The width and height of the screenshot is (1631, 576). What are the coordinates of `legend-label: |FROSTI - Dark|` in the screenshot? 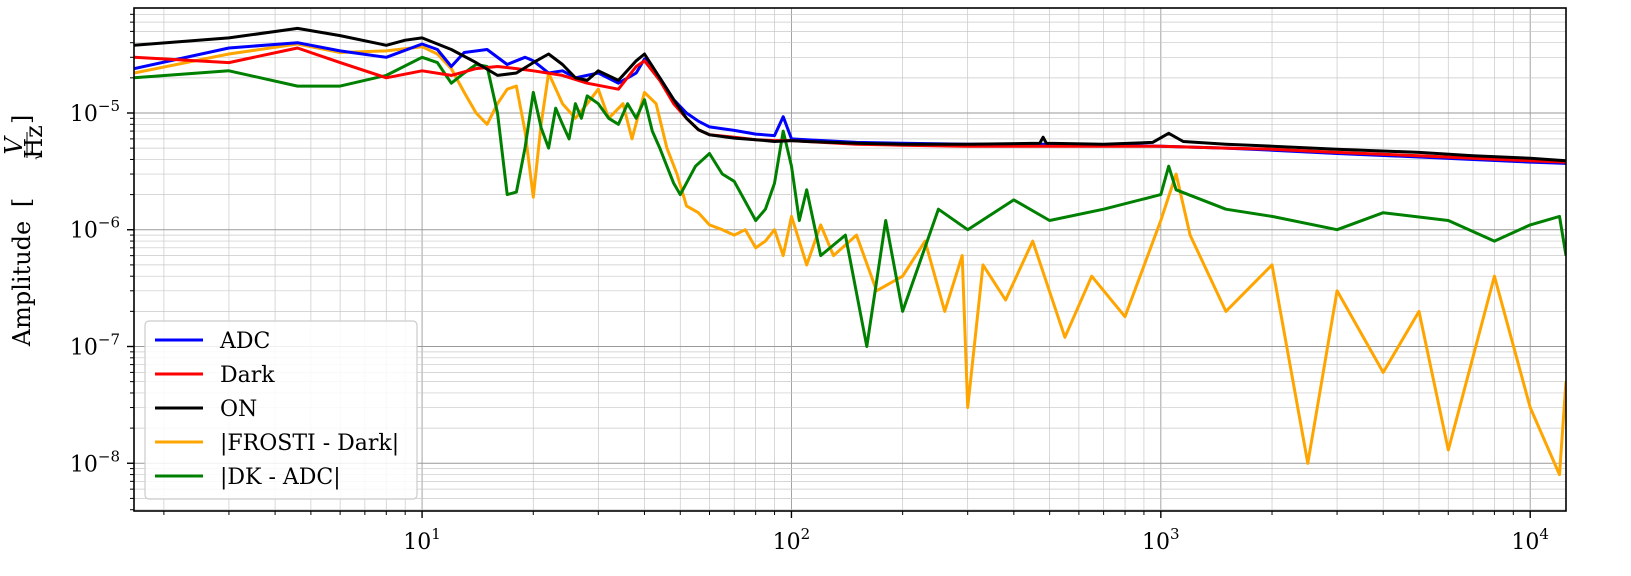 It's located at (309, 443).